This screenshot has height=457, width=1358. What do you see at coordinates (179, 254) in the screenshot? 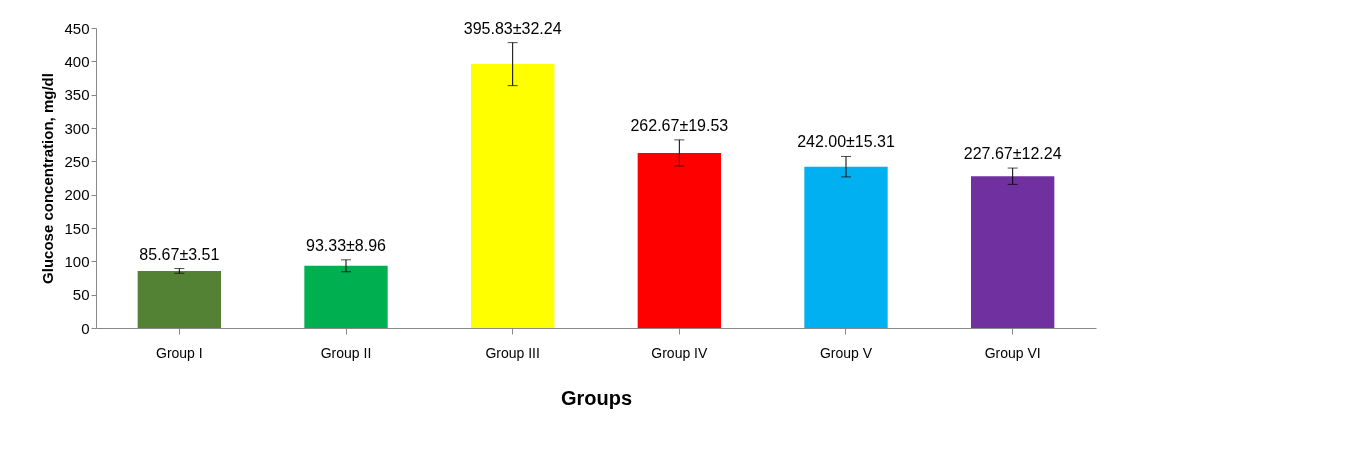
I see `data-label: 85.67±3.51` at bounding box center [179, 254].